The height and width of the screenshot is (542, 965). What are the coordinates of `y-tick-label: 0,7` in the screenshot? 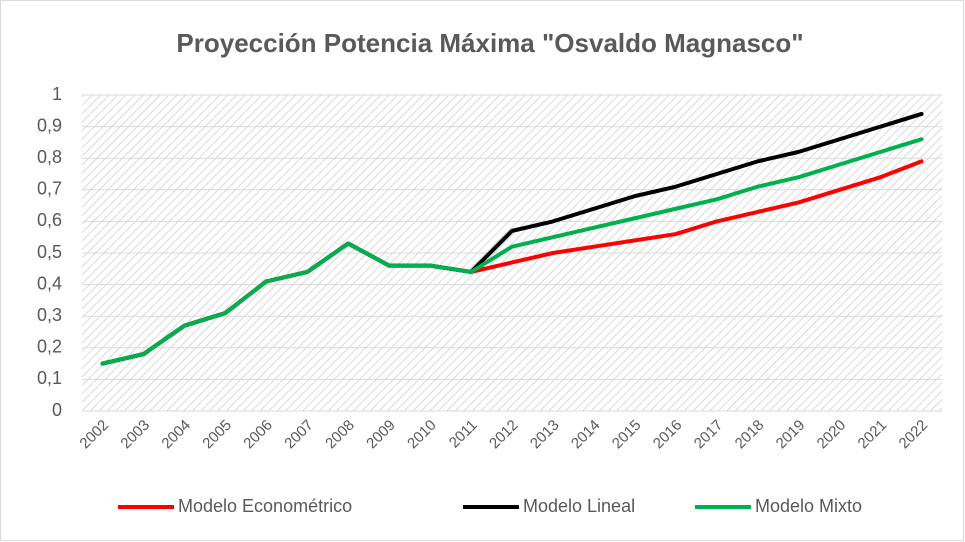 It's located at (49, 189).